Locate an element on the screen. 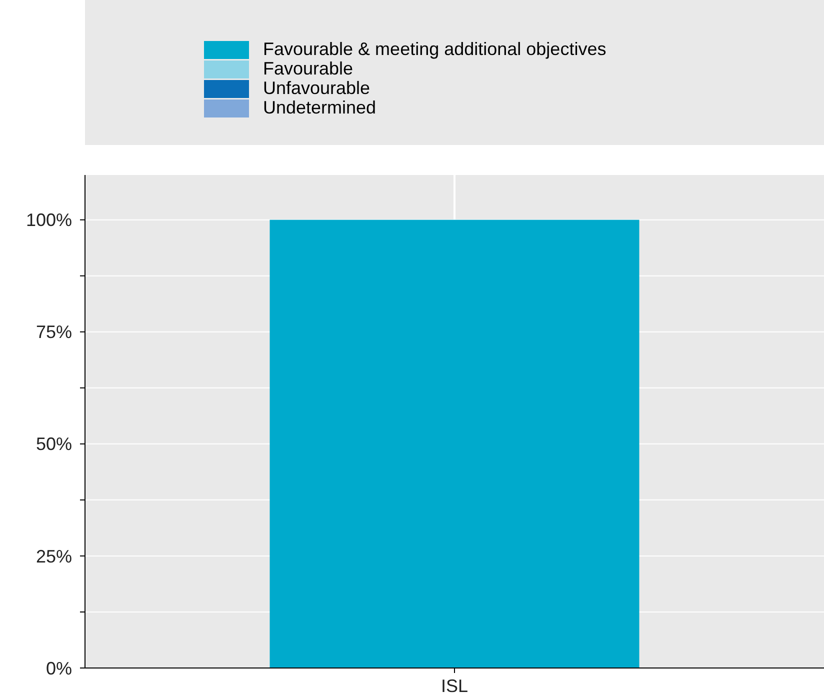 This screenshot has width=824, height=699. legend-label: Unfavourable is located at coordinates (316, 88).